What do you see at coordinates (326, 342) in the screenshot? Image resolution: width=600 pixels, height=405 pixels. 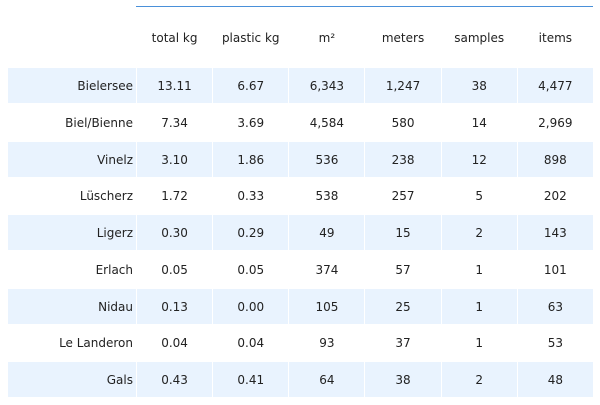 I see `cell-area: 93` at bounding box center [326, 342].